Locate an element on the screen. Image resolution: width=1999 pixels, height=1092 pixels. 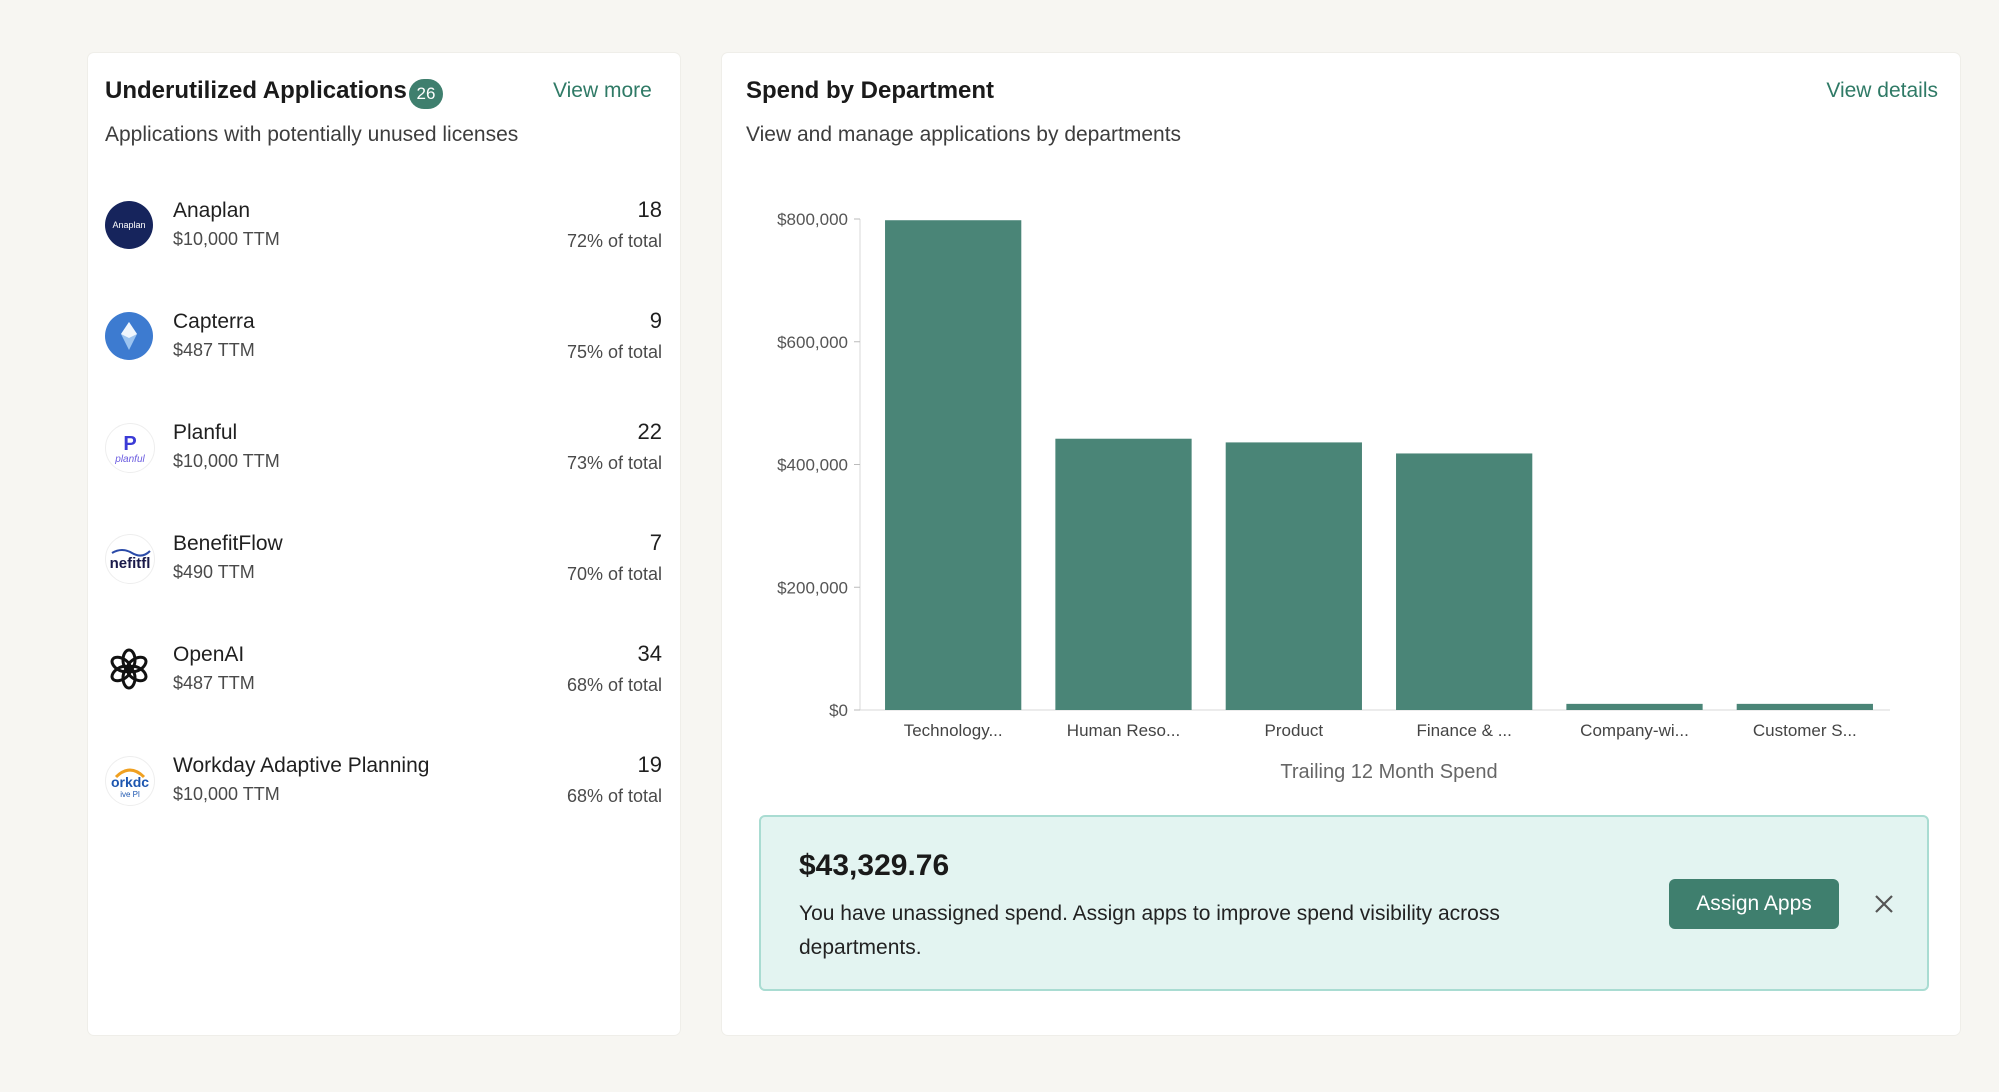
app-name: BenefitFlow is located at coordinates (228, 543).